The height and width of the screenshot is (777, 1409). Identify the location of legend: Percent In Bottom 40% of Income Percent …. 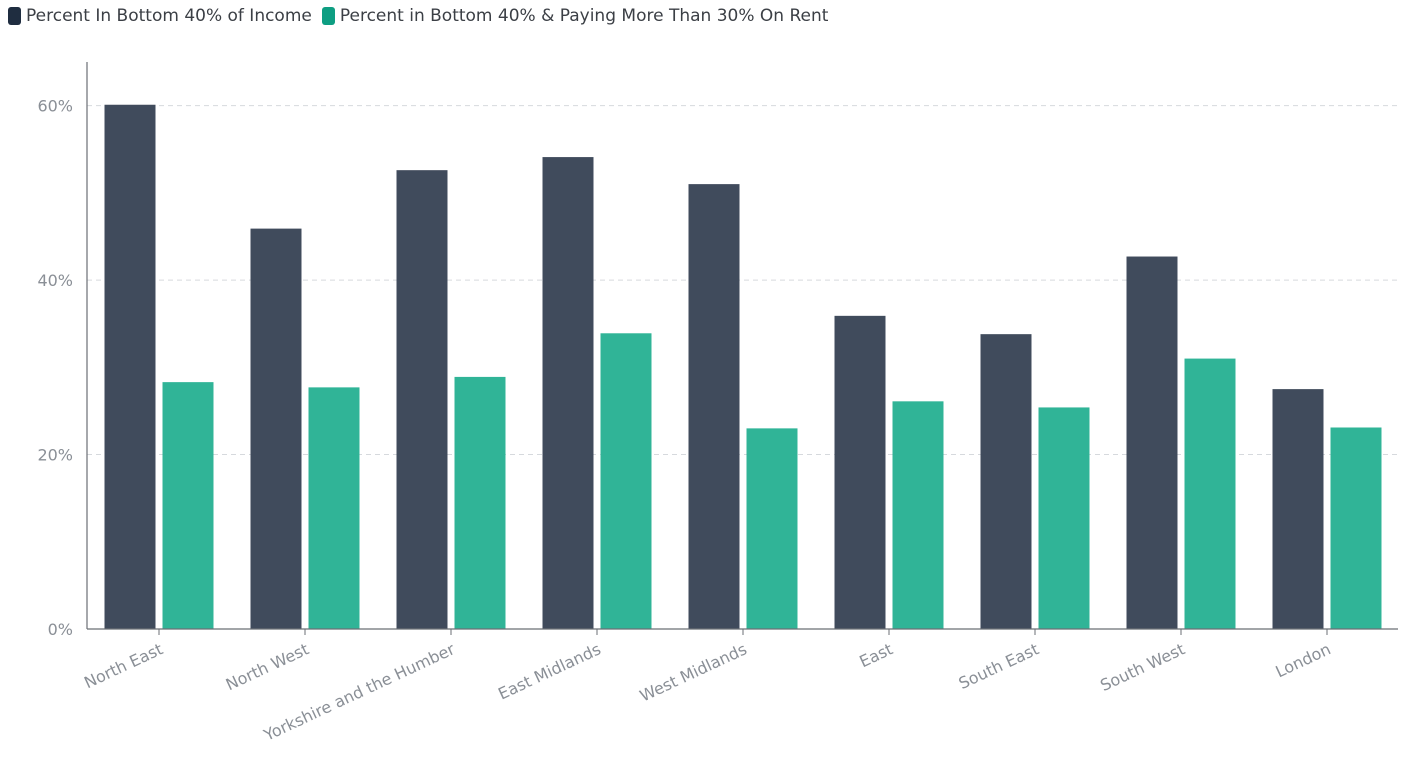
(423, 16).